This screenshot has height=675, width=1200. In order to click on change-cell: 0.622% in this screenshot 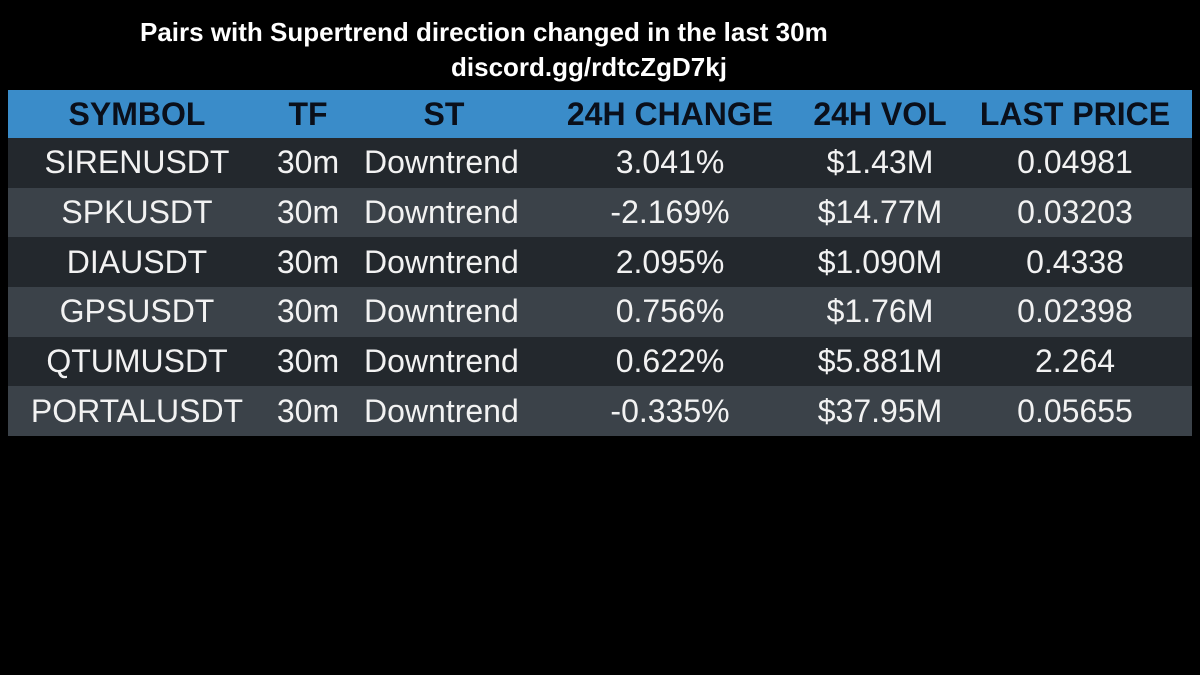, I will do `click(670, 361)`.